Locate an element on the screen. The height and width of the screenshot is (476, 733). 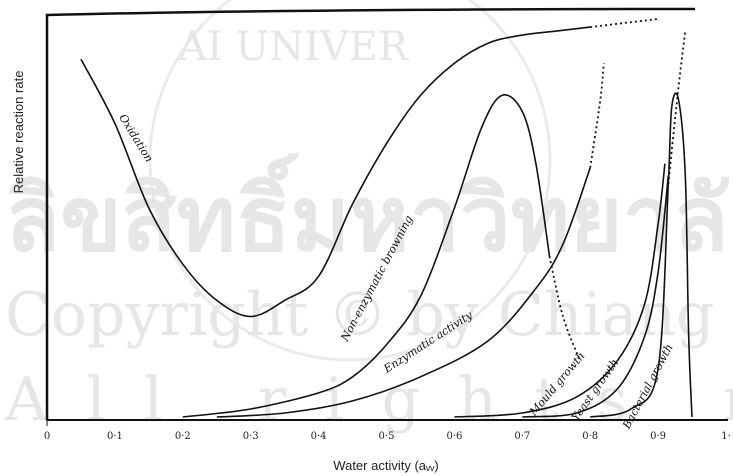
x-tick-label: 0·4 is located at coordinates (319, 436).